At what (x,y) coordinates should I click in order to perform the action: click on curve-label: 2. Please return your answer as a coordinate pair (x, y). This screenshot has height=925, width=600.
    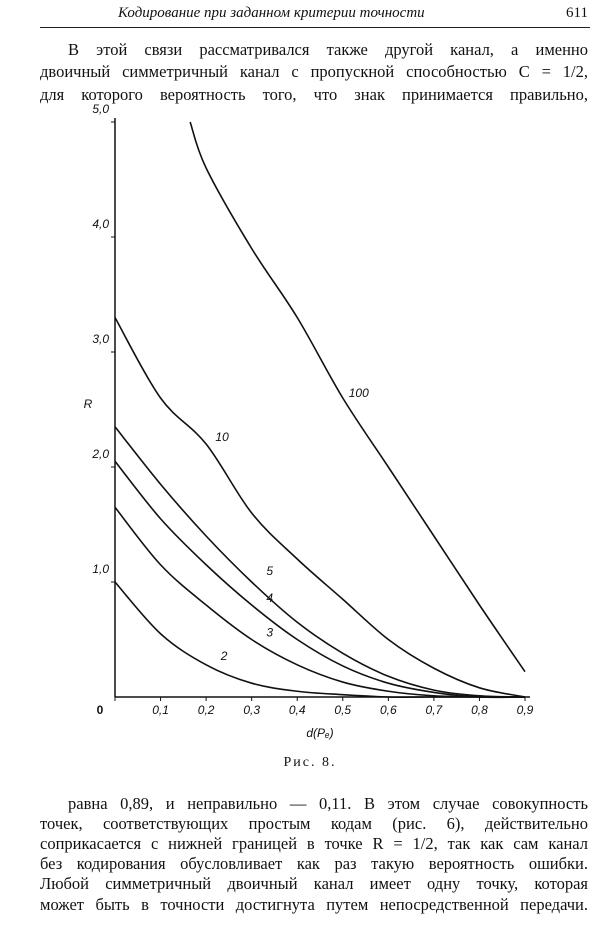
    Looking at the image, I should click on (224, 656).